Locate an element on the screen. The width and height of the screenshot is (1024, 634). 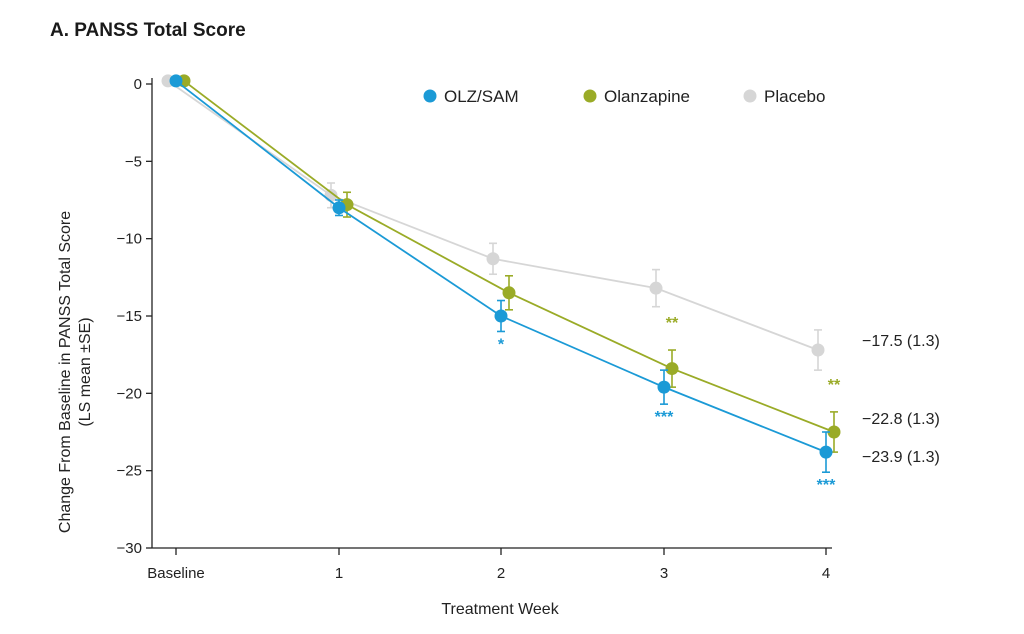
x-tick-label: 3 is located at coordinates (664, 573).